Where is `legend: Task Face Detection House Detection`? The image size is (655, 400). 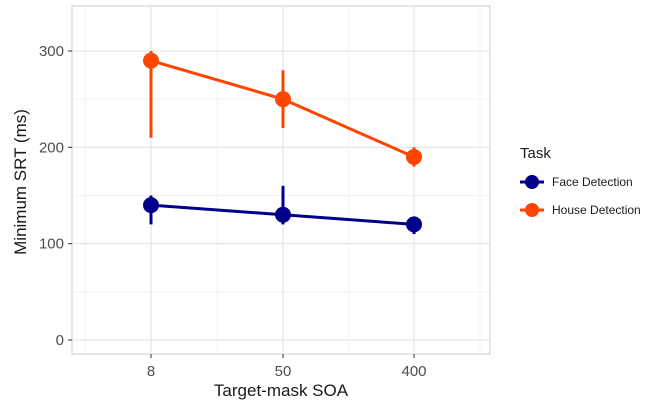 legend: Task Face Detection House Detection is located at coordinates (580, 181).